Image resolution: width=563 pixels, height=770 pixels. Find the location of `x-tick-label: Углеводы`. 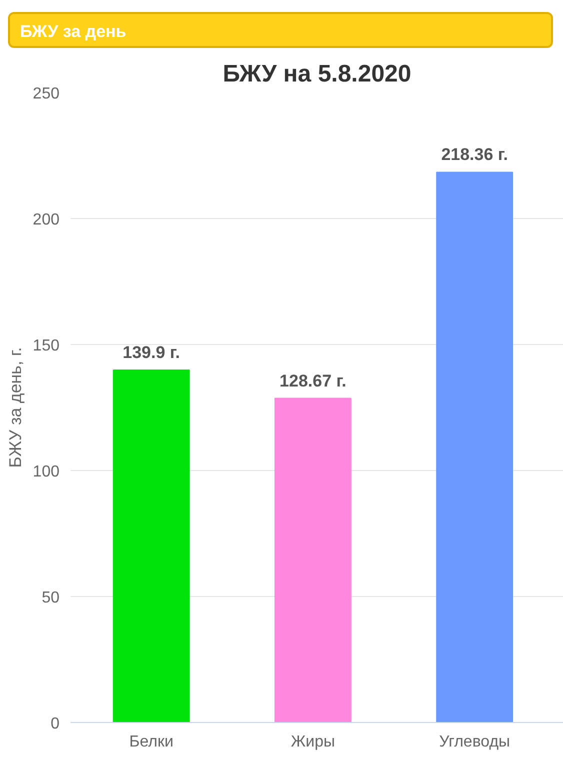

x-tick-label: Углеводы is located at coordinates (474, 742).